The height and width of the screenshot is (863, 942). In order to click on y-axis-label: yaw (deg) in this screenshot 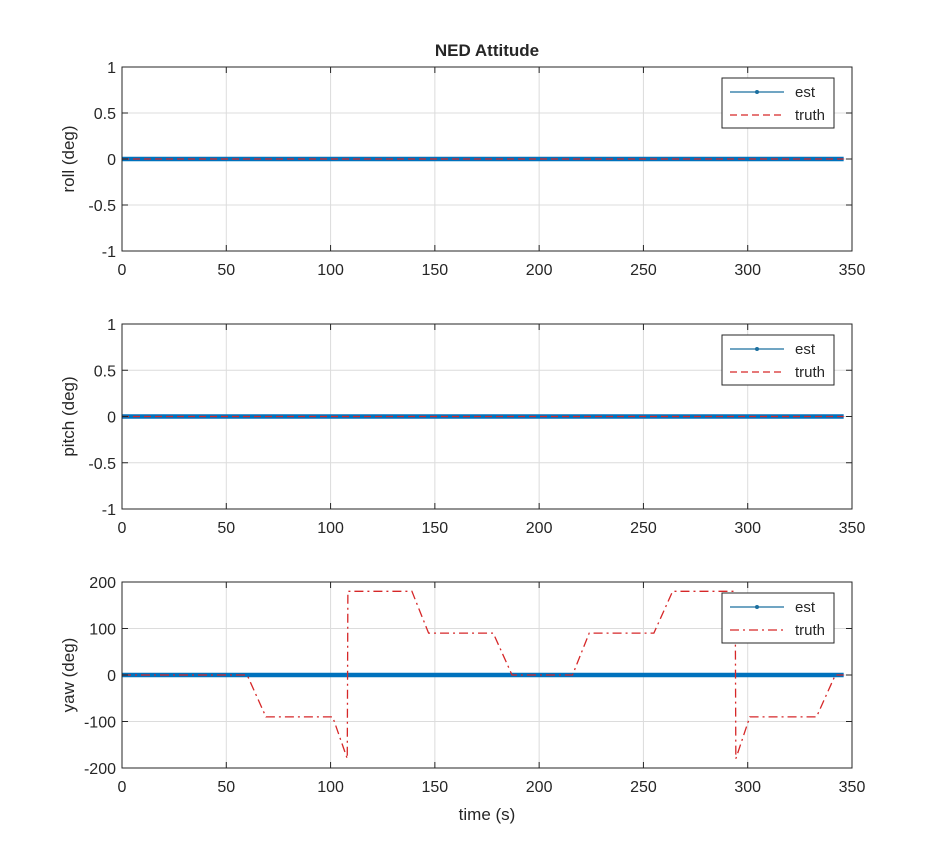, I will do `click(68, 675)`.